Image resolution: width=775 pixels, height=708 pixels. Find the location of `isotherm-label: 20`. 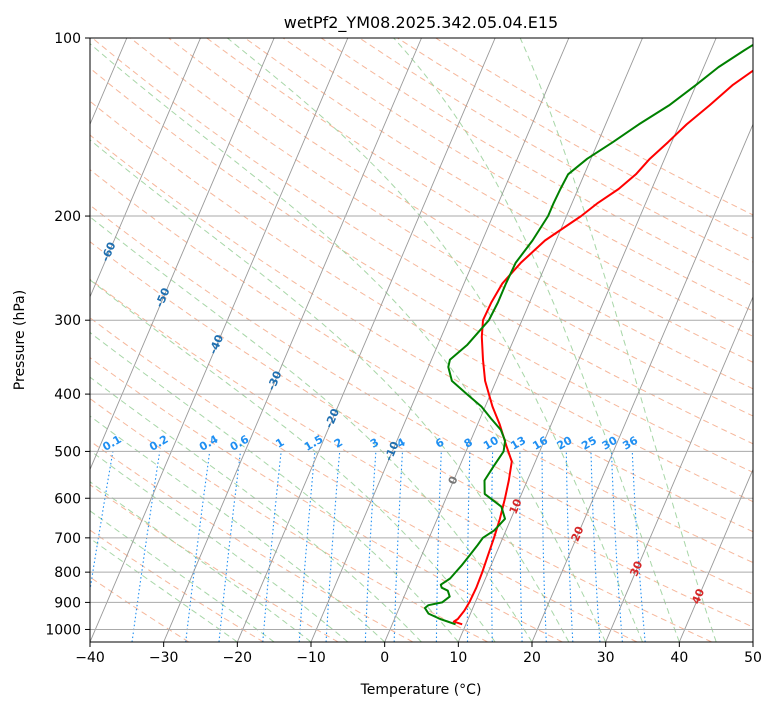

isotherm-label: 20 is located at coordinates (578, 533).